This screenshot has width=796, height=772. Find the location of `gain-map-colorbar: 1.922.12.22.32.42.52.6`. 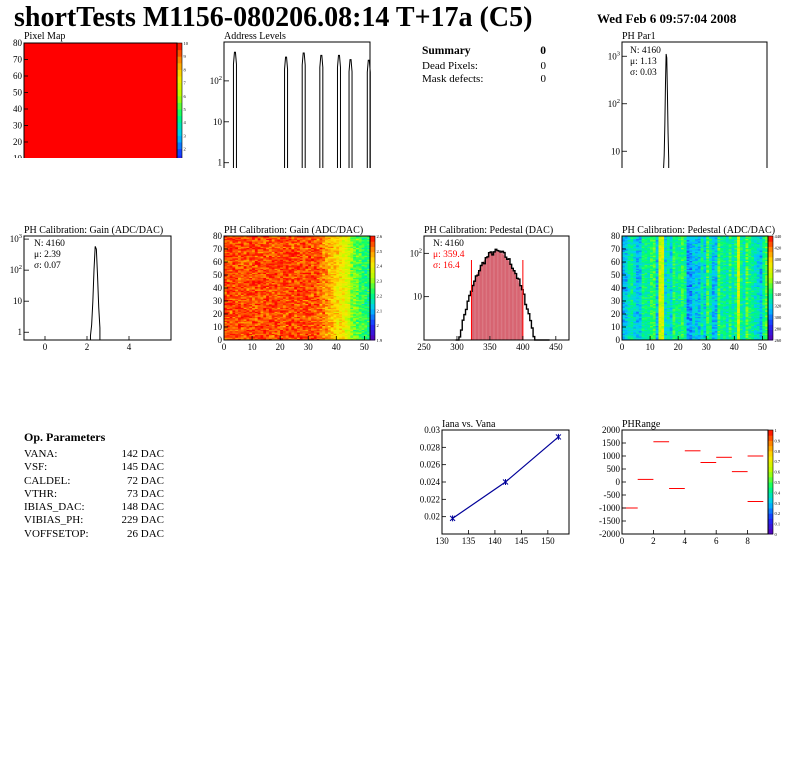

gain-map-colorbar: 1.922.12.22.32.42.52.6 is located at coordinates (376, 288).